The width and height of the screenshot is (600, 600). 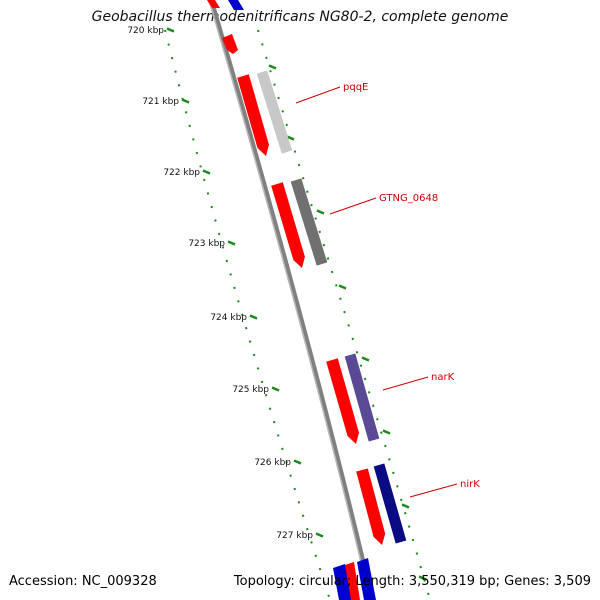 I want to click on accession-text: Accession: NC_009328, so click(x=83, y=581).